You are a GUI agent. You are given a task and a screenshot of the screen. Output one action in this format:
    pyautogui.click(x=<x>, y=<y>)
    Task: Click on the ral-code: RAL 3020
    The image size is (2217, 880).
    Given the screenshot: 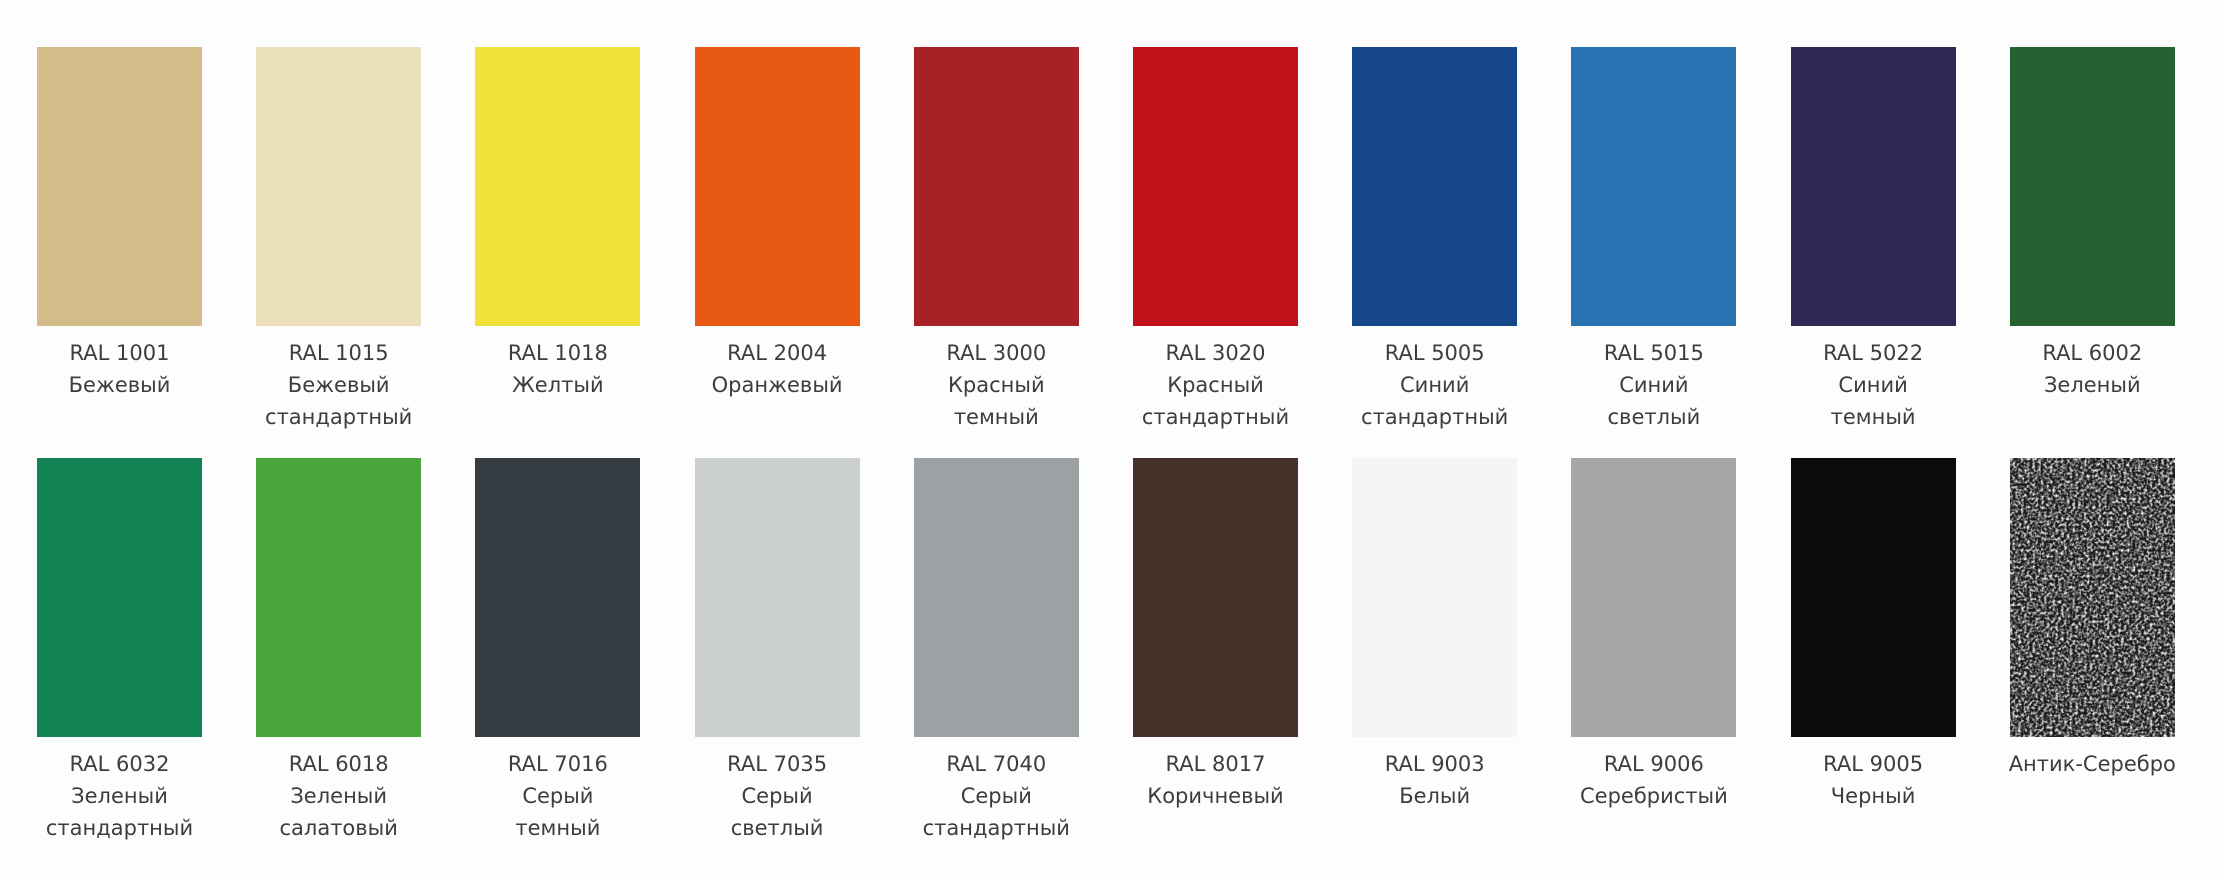 What is the action you would take?
    pyautogui.click(x=1215, y=353)
    